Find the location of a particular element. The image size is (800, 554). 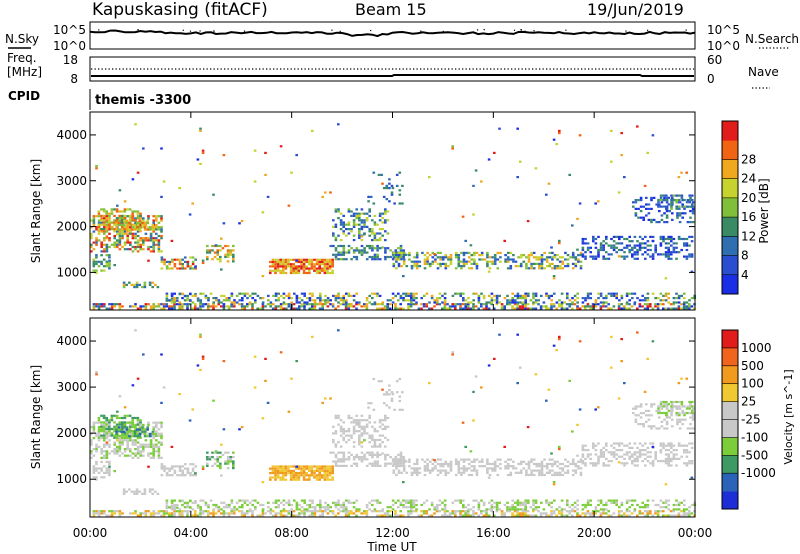

y-tick-label: 2000 is located at coordinates (71, 227).